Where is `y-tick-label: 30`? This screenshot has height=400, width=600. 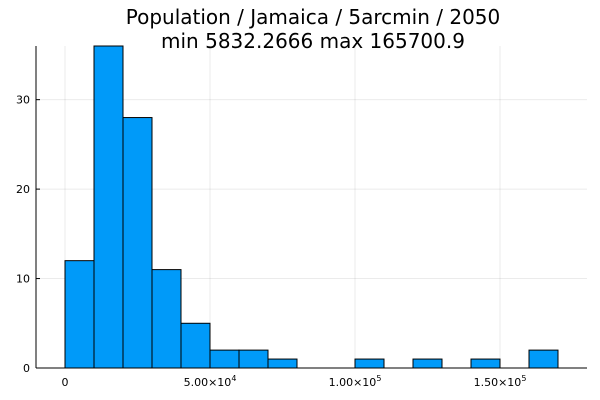 y-tick-label: 30 is located at coordinates (23, 100).